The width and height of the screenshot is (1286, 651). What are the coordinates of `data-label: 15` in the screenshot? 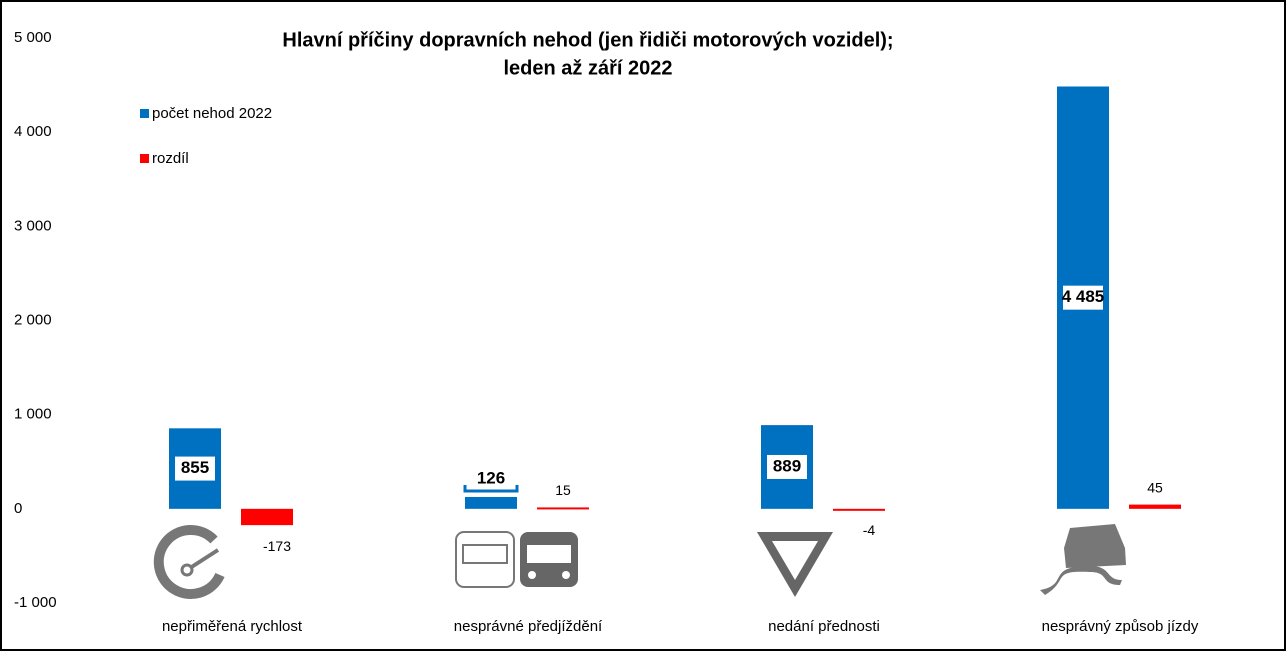 It's located at (563, 490).